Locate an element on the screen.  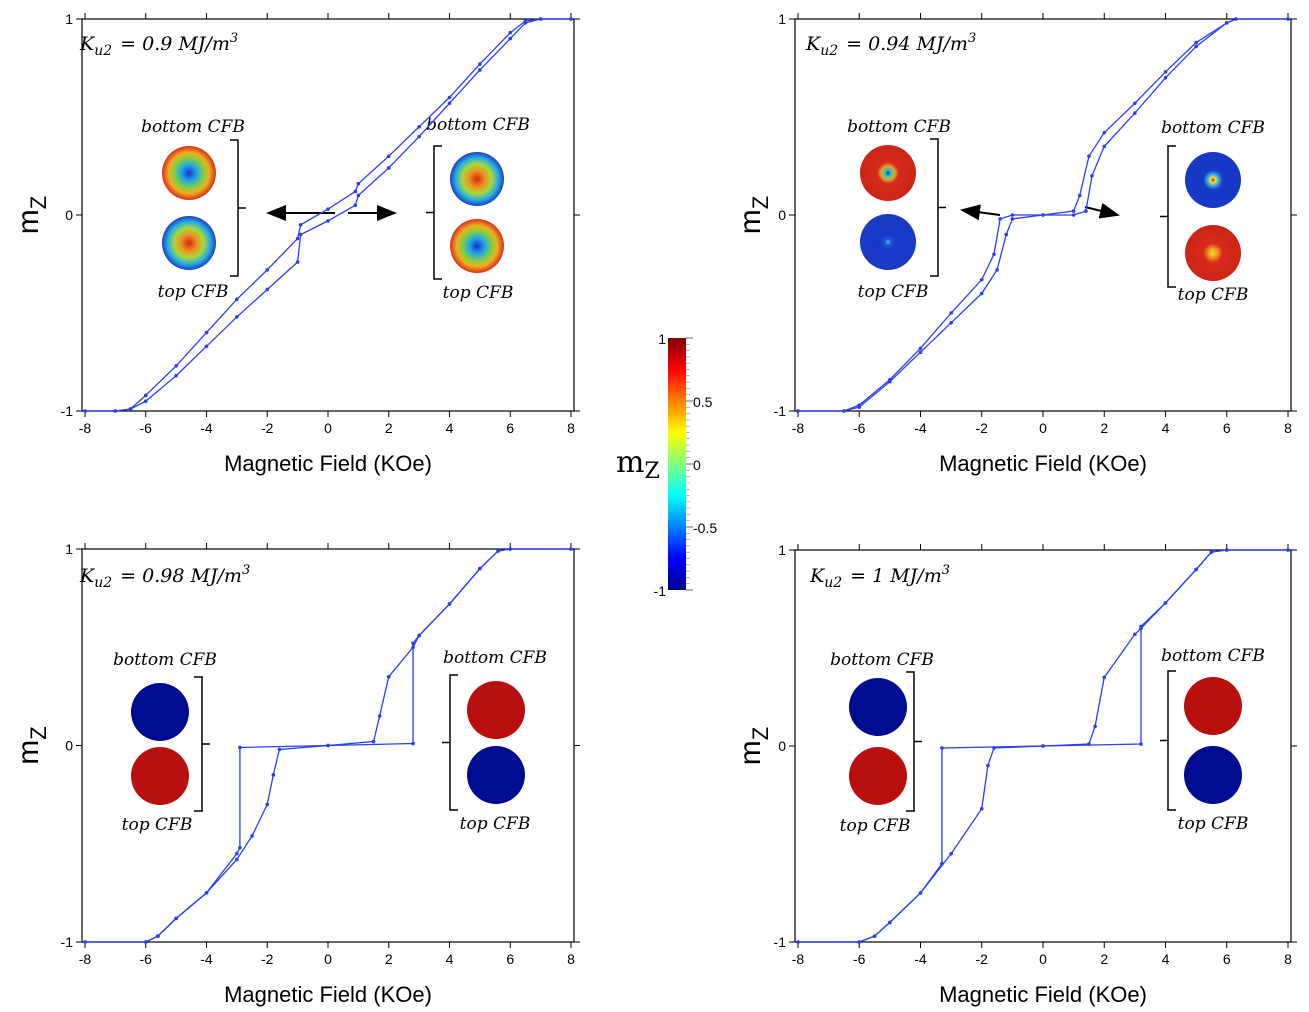
annotation-text: = 0.9 MJ/m is located at coordinates (175, 44).